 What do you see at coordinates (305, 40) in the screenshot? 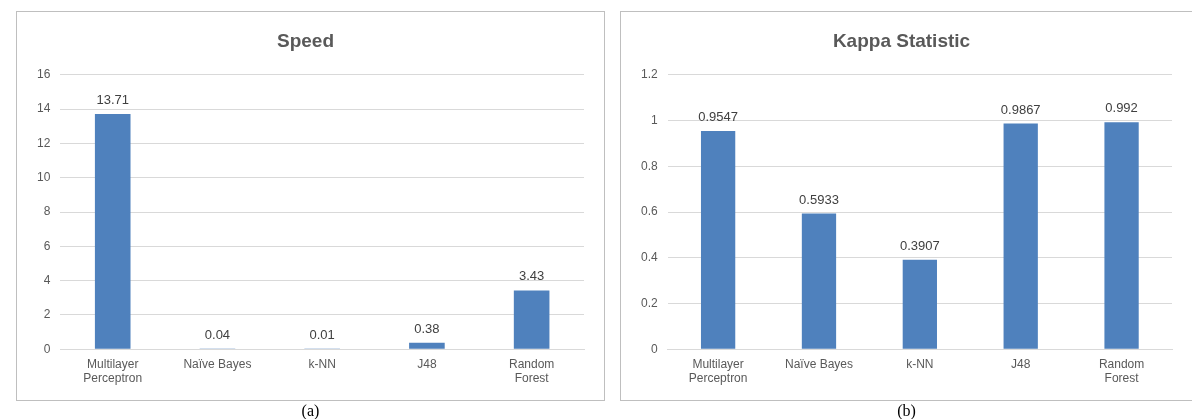
I see `chart-title: Speed` at bounding box center [305, 40].